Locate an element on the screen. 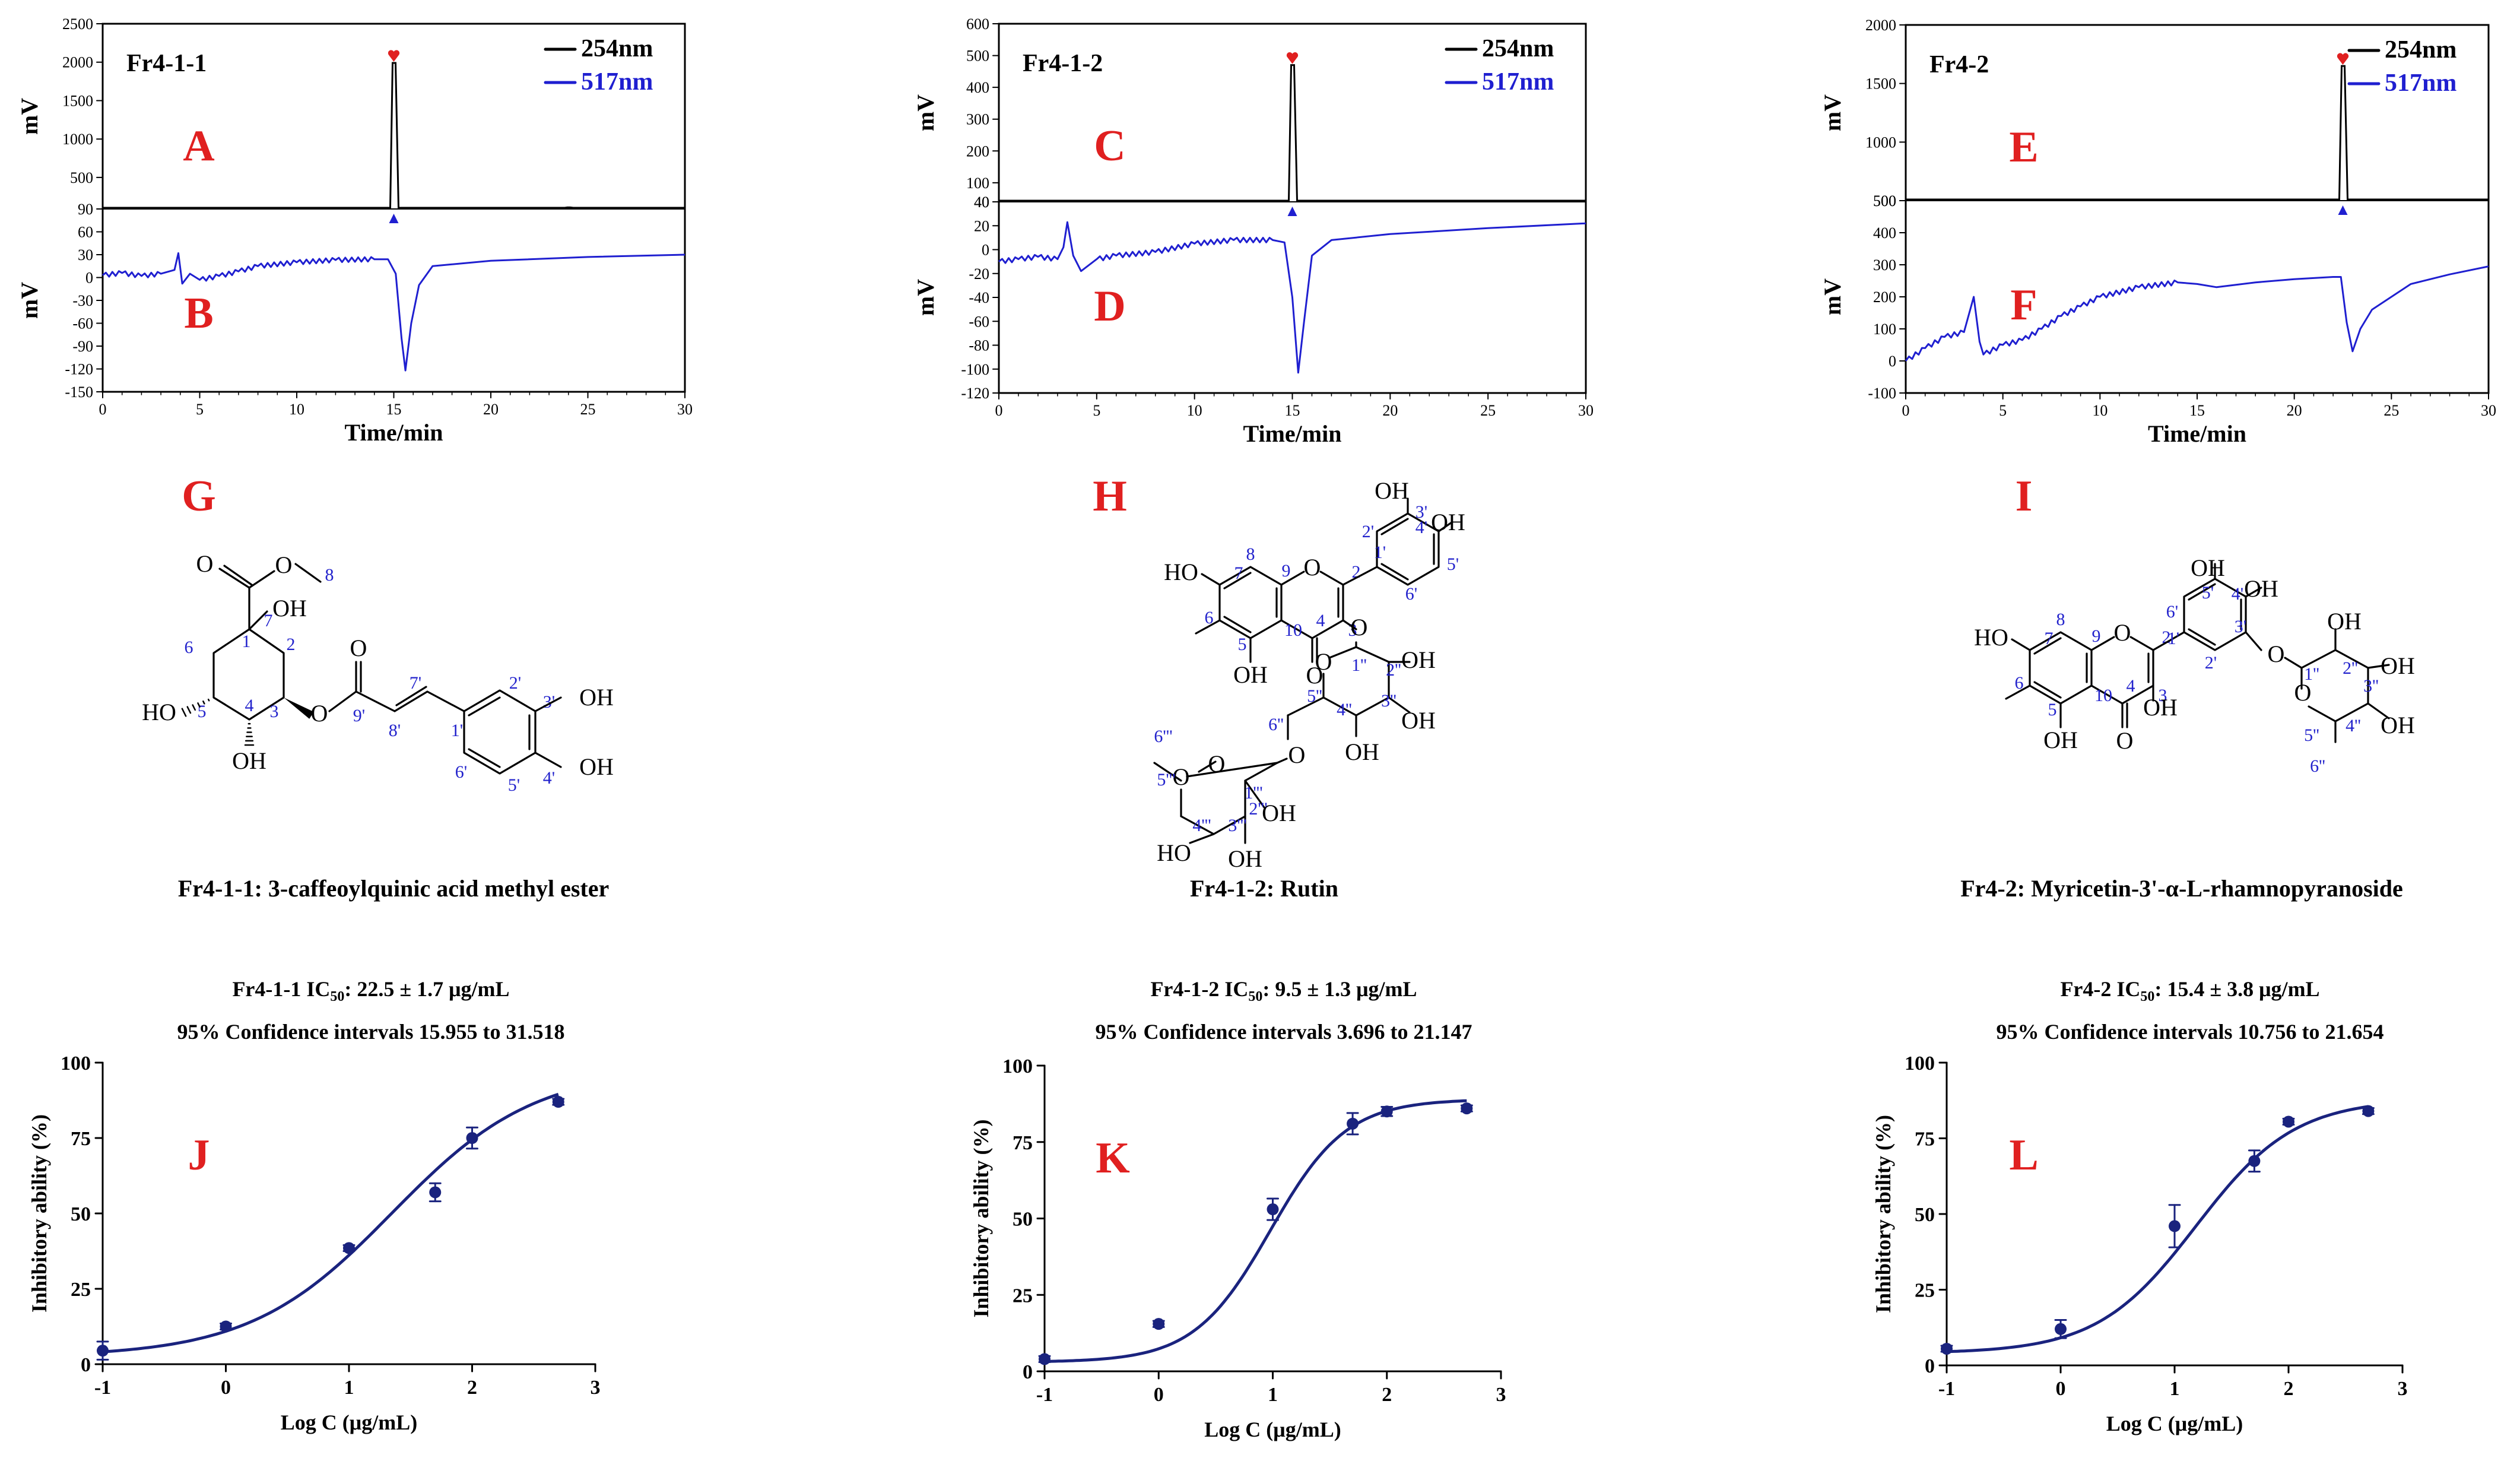  y-axis-label: Inhibitory ability (%) is located at coordinates (39, 1213).